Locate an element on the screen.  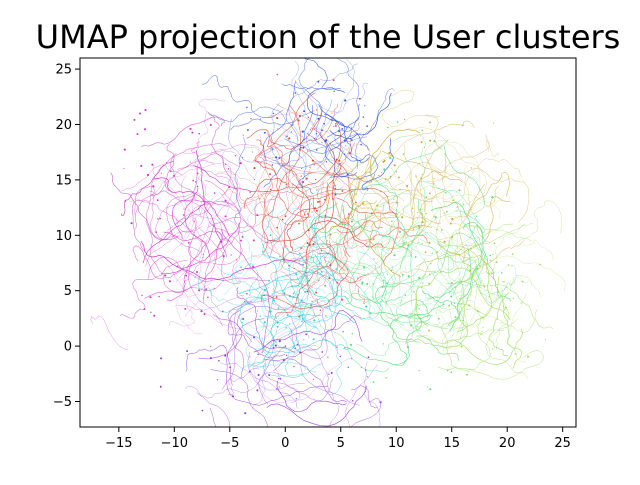
x-tick-label: −15 is located at coordinates (118, 443).